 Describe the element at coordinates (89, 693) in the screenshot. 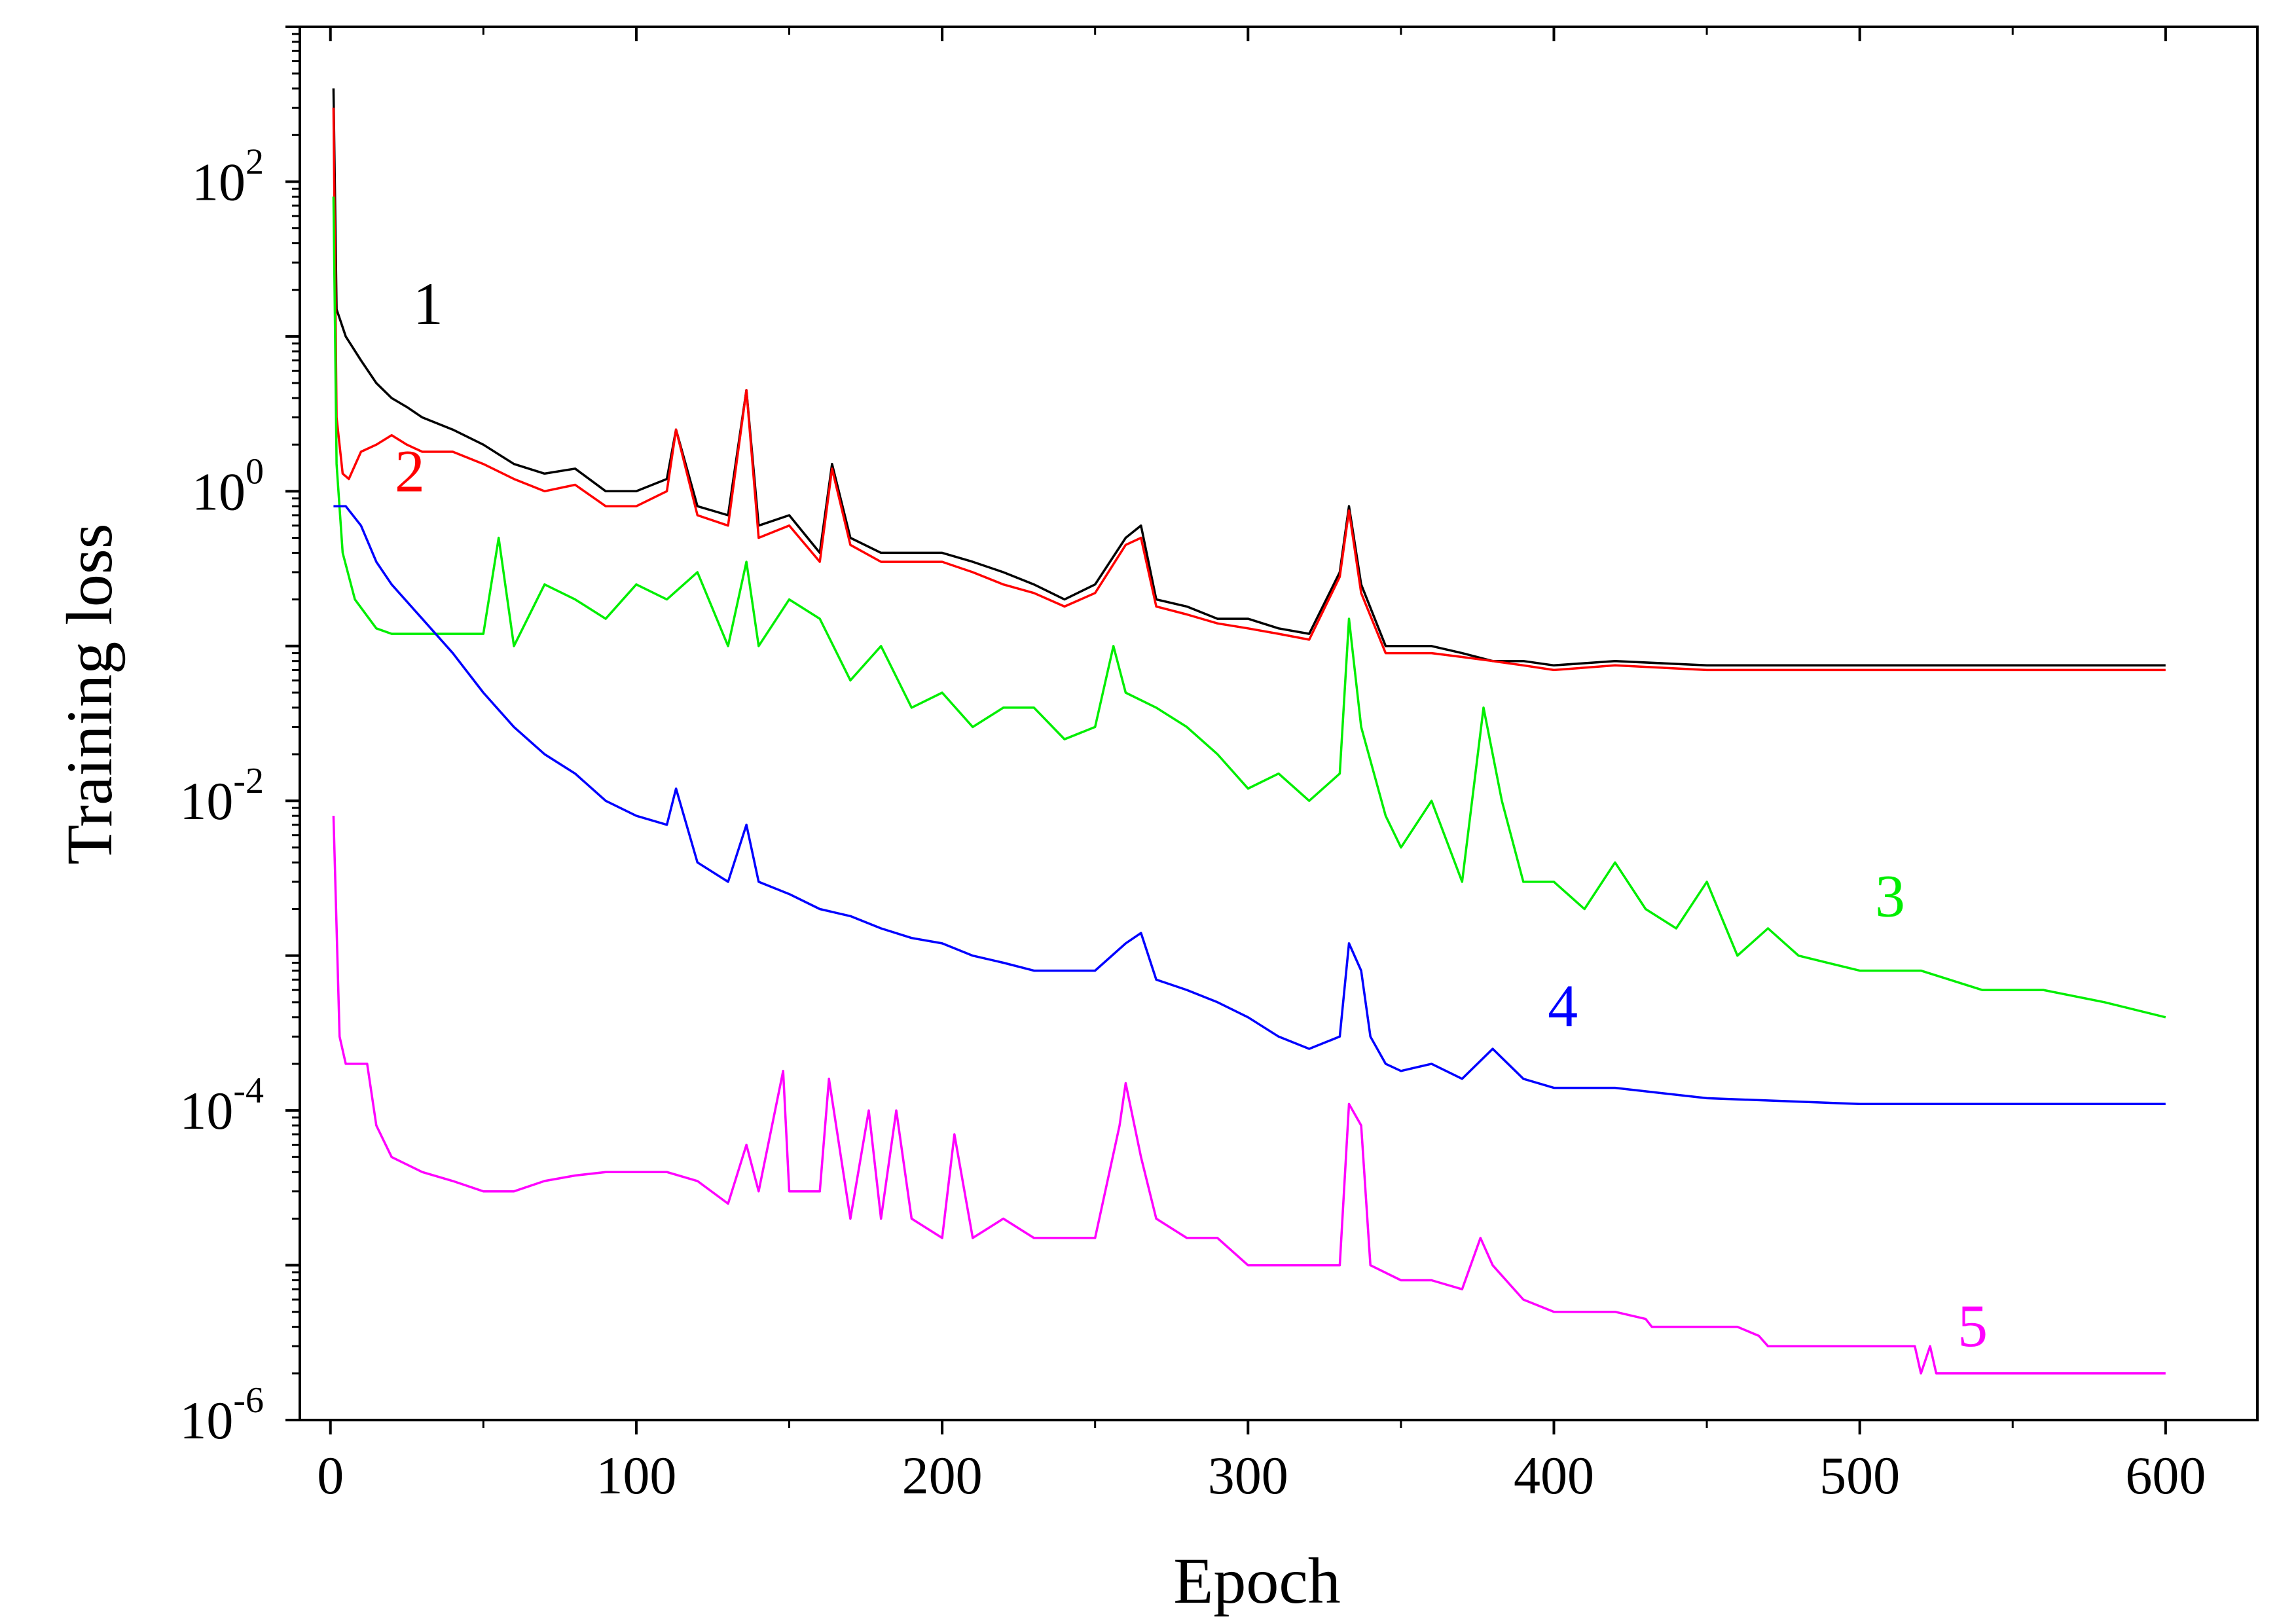

I see `y-axis-title: Training loss` at that location.